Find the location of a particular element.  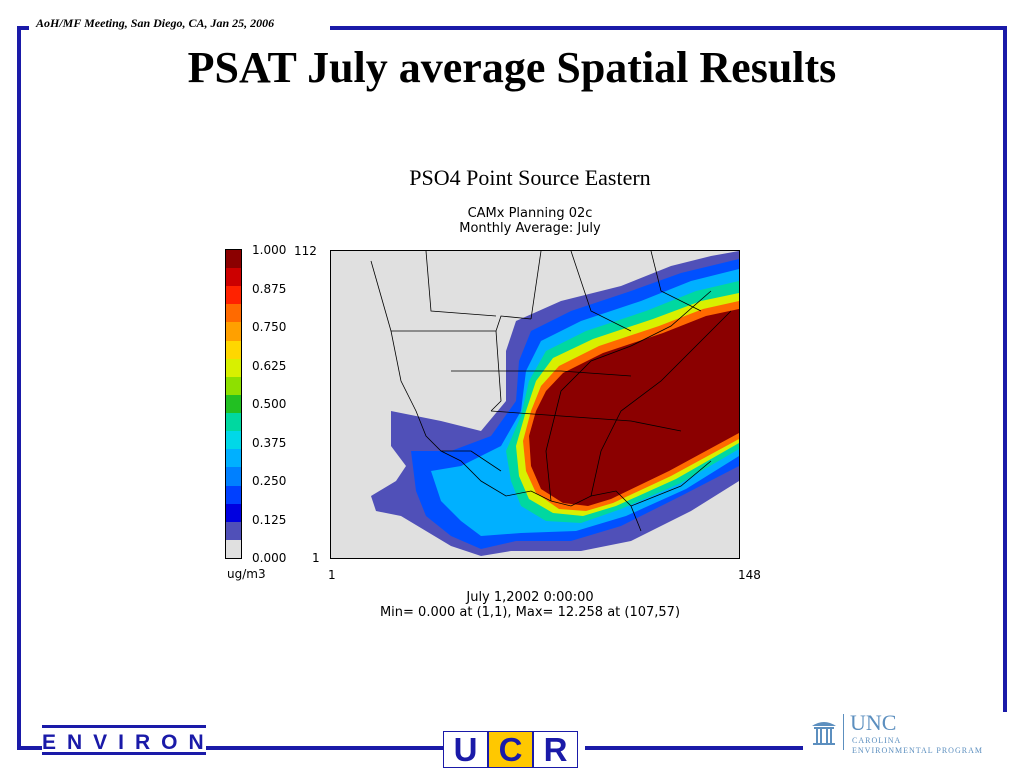

environ-logo: ENVIRON is located at coordinates (124, 740).